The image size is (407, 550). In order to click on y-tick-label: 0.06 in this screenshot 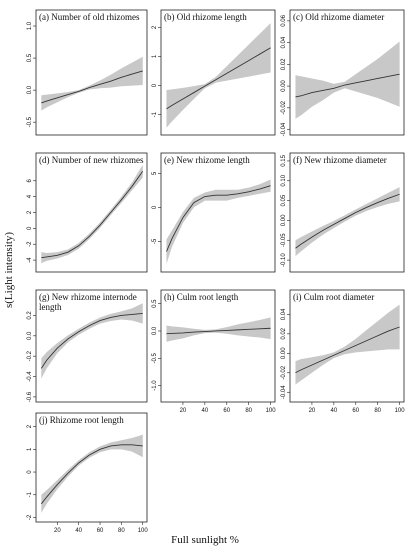, I will do `click(284, 20)`.